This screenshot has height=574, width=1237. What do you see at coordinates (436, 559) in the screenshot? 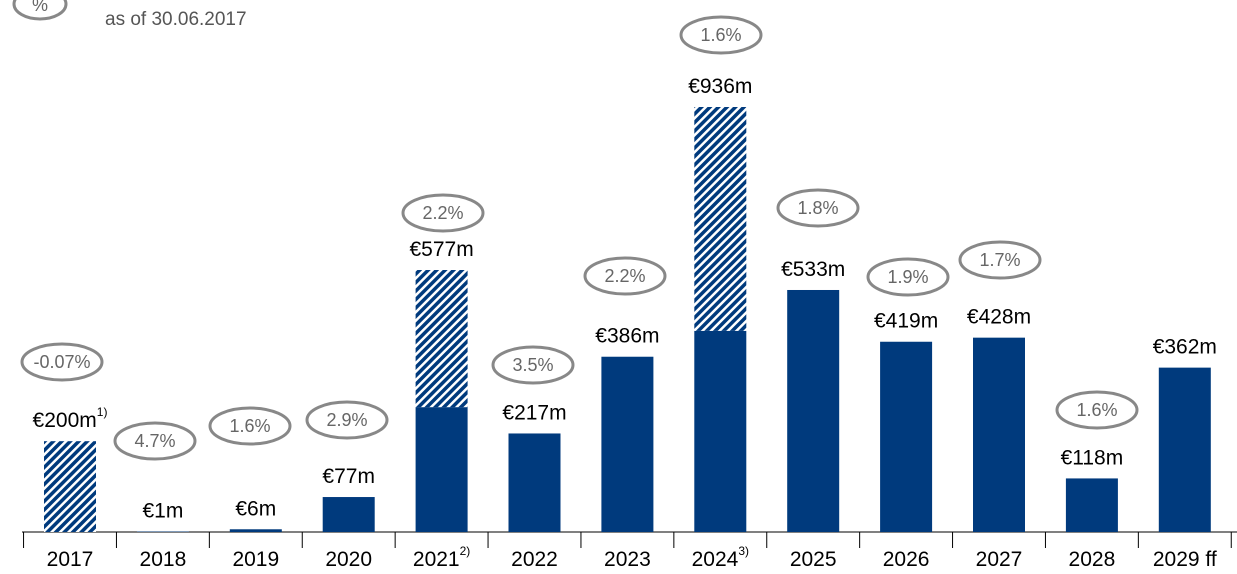
I see `category-text: 2021` at bounding box center [436, 559].